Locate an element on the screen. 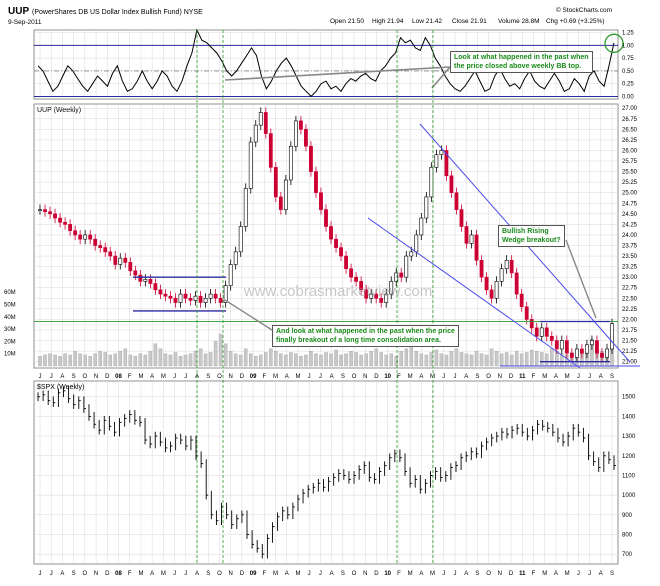 This screenshot has height=586, width=660. wedge-annotation: Bullish Rising Wedge breakout? is located at coordinates (531, 236).